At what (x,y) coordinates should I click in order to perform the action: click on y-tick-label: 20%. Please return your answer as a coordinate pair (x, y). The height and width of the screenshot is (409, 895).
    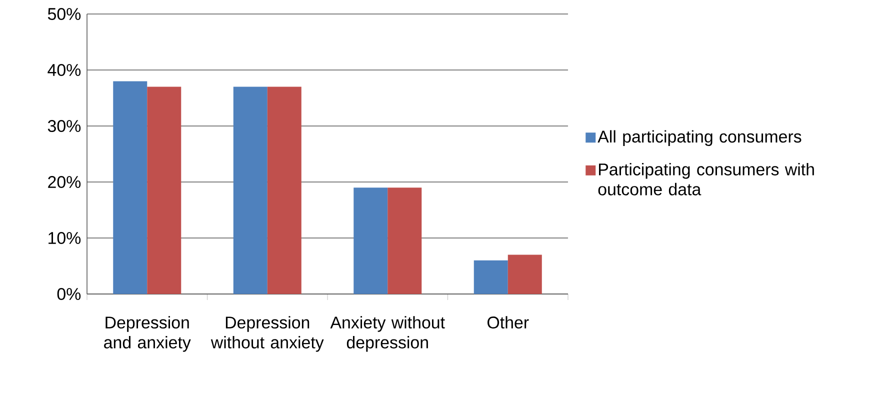
    Looking at the image, I should click on (64, 182).